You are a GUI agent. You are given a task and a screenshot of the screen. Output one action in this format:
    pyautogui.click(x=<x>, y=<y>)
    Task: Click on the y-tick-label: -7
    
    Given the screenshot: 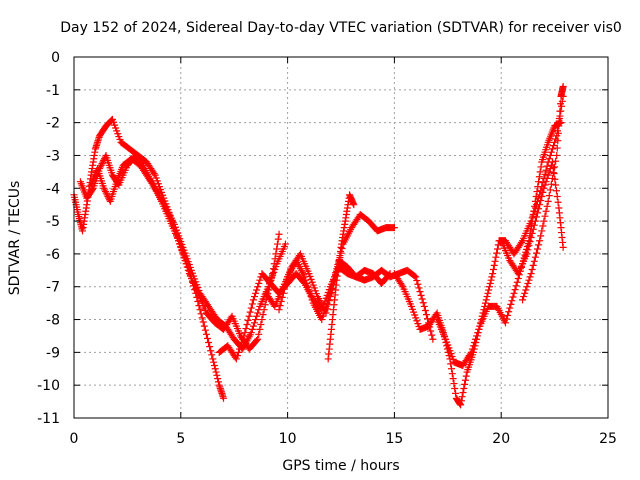 What is the action you would take?
    pyautogui.click(x=53, y=288)
    